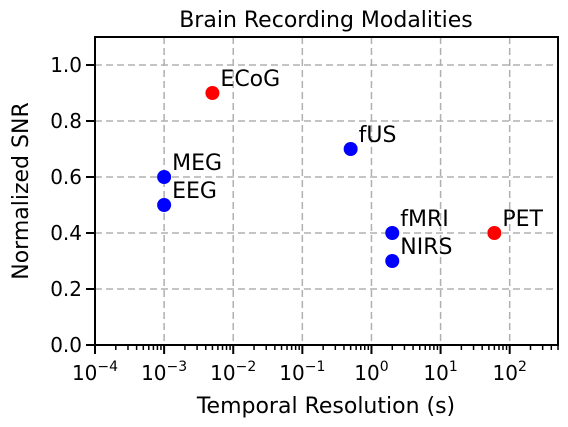 This screenshot has width=568, height=427. I want to click on x-axis-label: Temporal Resolution (s), so click(325, 406).